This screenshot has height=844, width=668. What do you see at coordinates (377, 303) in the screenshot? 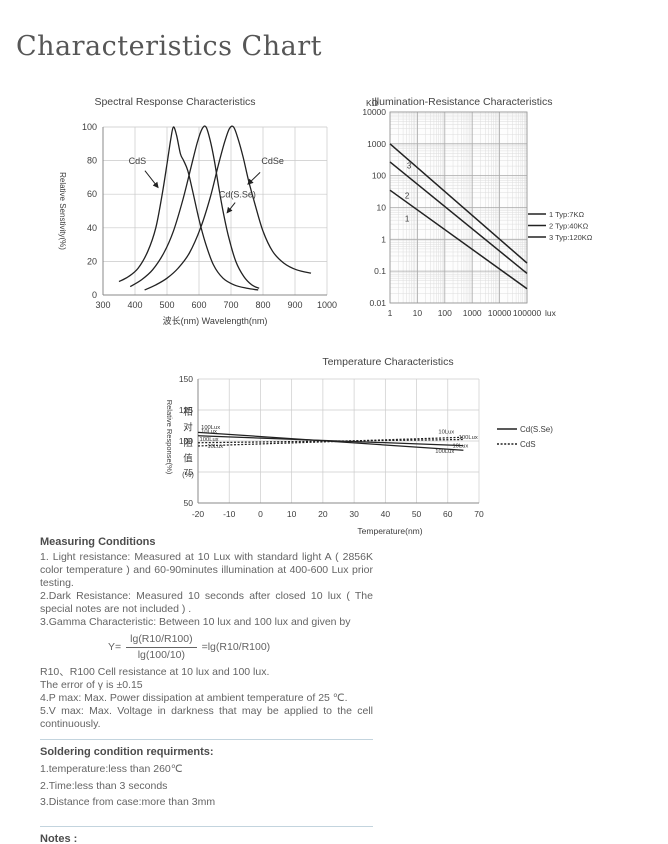
I see `svg-text: 0.01` at bounding box center [377, 303].